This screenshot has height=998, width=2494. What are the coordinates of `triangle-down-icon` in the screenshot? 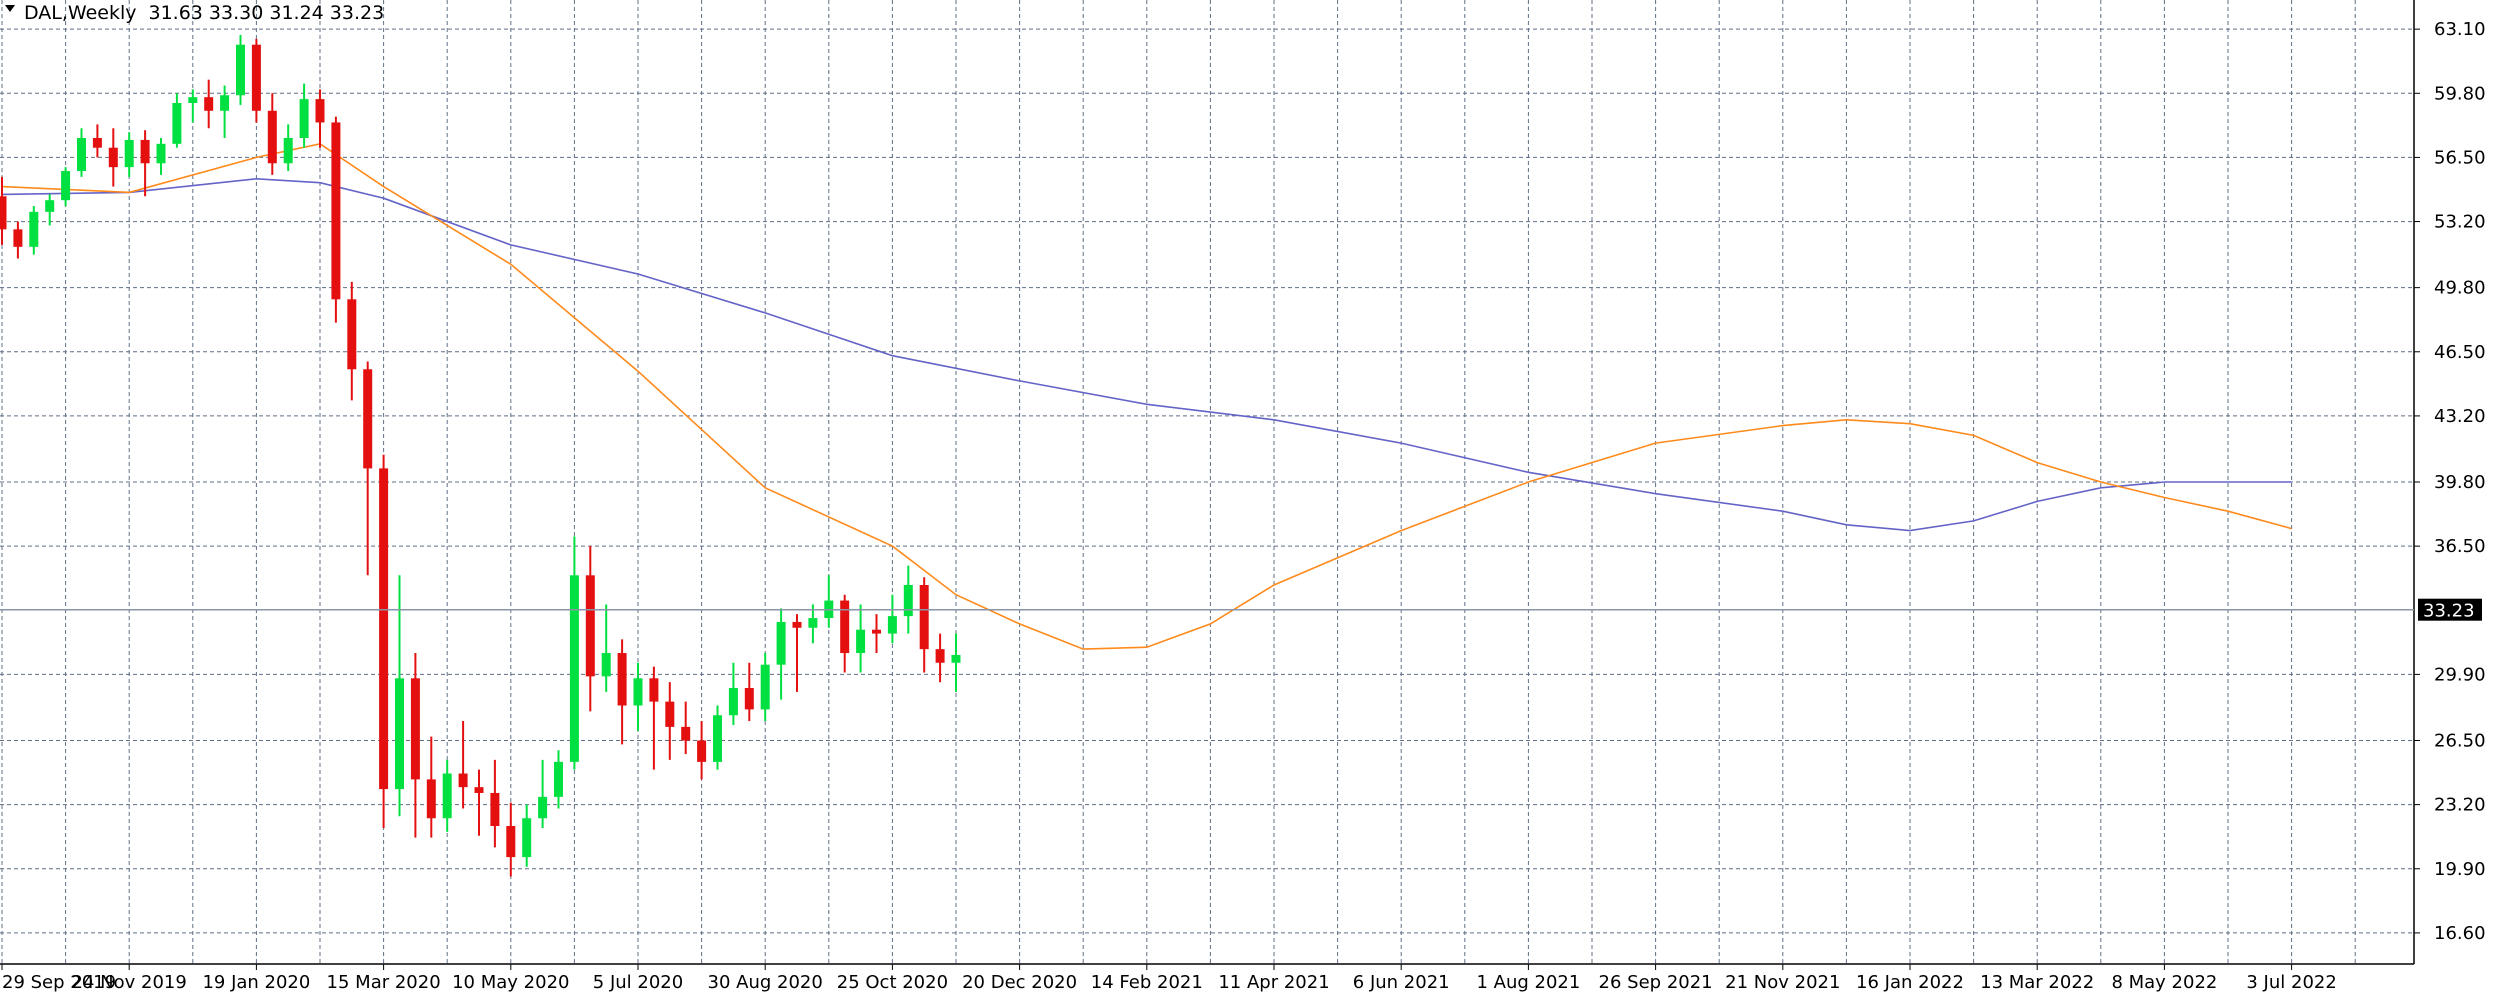 It's located at (10, 8).